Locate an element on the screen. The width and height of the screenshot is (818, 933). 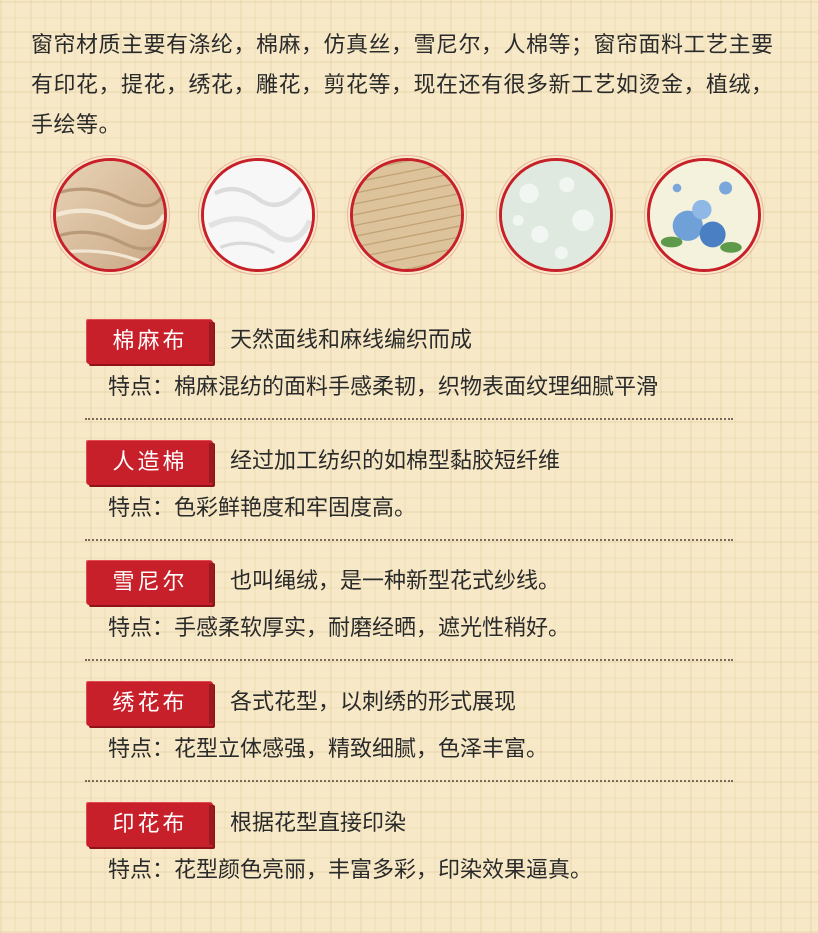
fabric-tag: 印花布 is located at coordinates (150, 826).